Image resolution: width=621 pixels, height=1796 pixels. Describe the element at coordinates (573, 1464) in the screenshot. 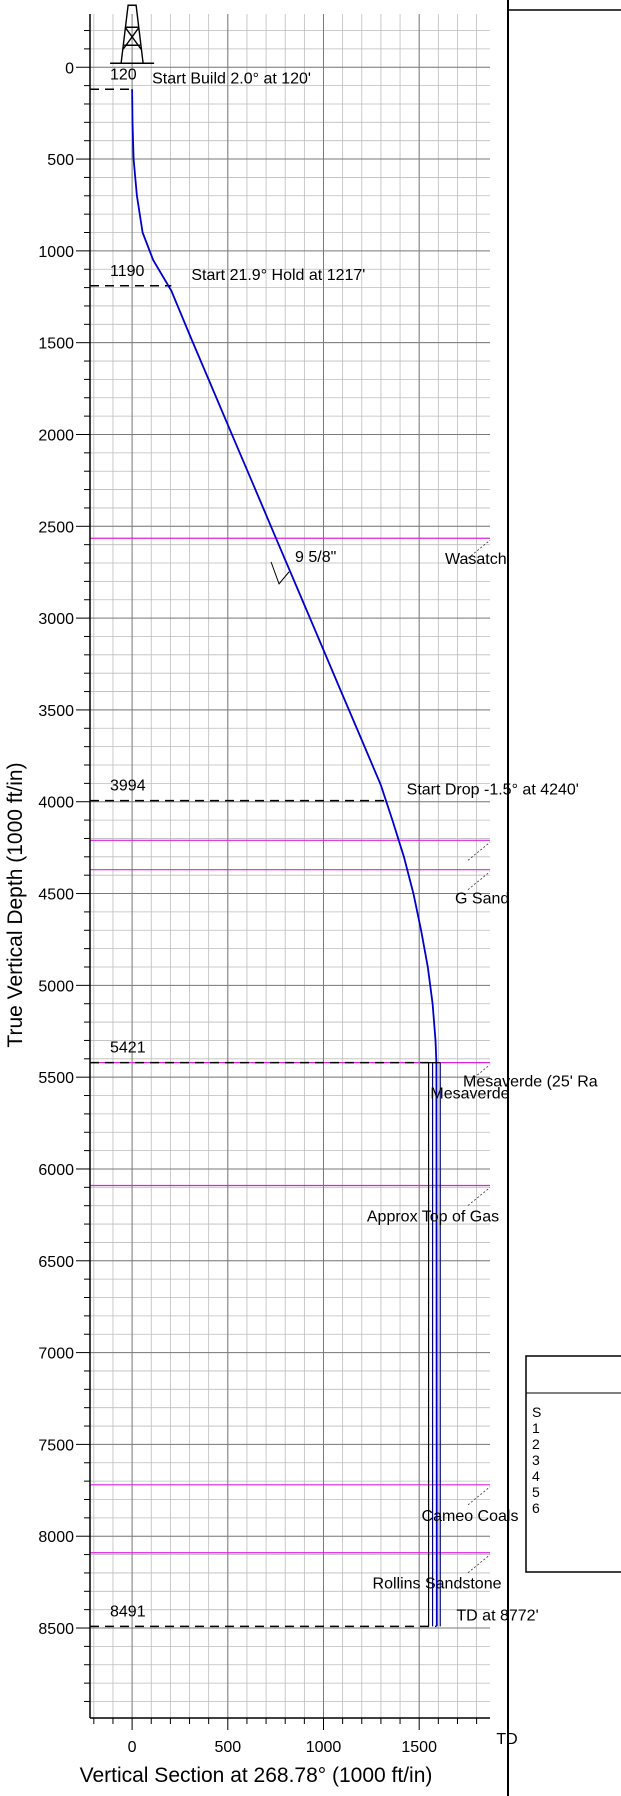

I see `side-table-frame` at that location.